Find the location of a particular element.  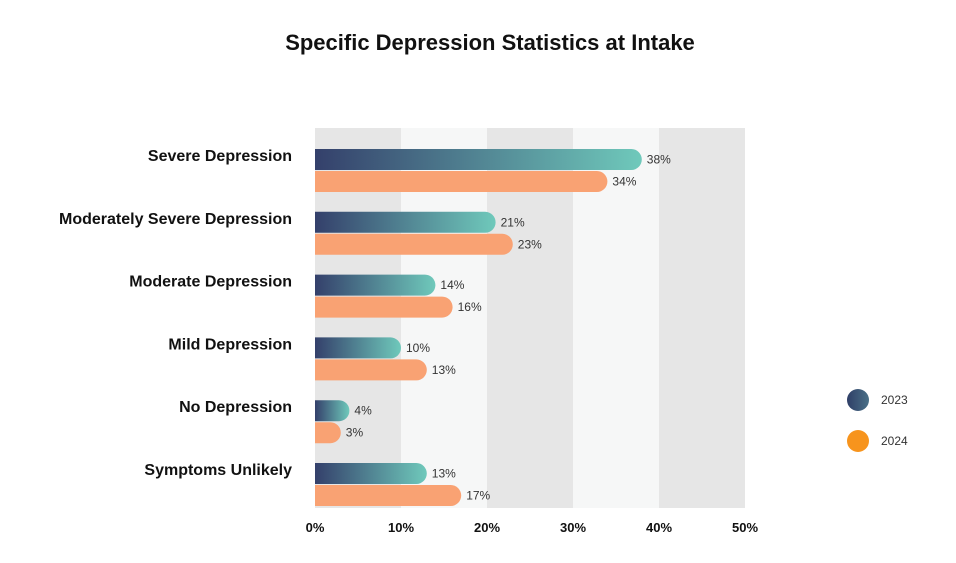

x-axis-ticks: 0% 10% 20% 30% 40% 50% is located at coordinates (532, 527).